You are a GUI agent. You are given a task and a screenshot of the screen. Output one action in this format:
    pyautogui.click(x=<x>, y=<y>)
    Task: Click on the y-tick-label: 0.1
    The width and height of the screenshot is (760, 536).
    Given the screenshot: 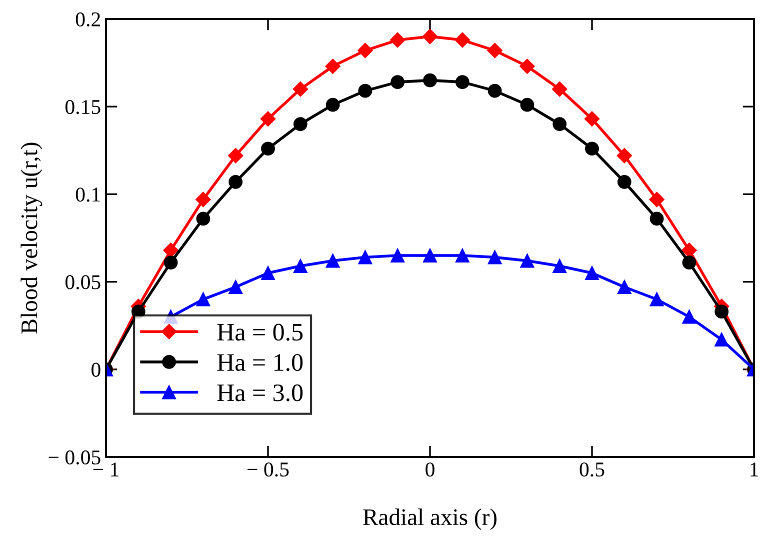 What is the action you would take?
    pyautogui.click(x=88, y=195)
    